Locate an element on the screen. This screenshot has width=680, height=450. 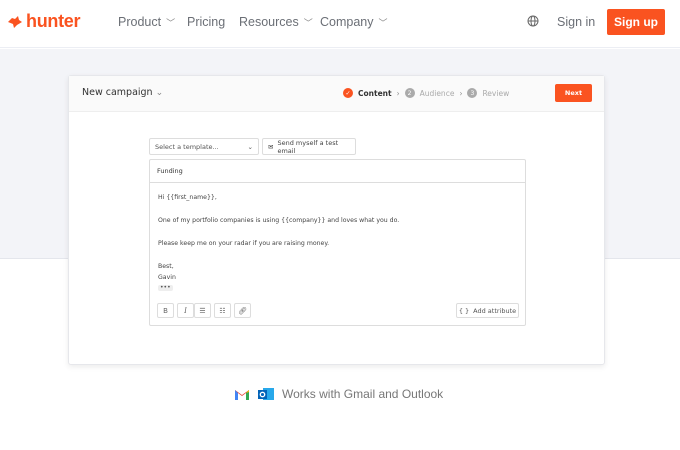
body-line: Best, is located at coordinates (166, 266).